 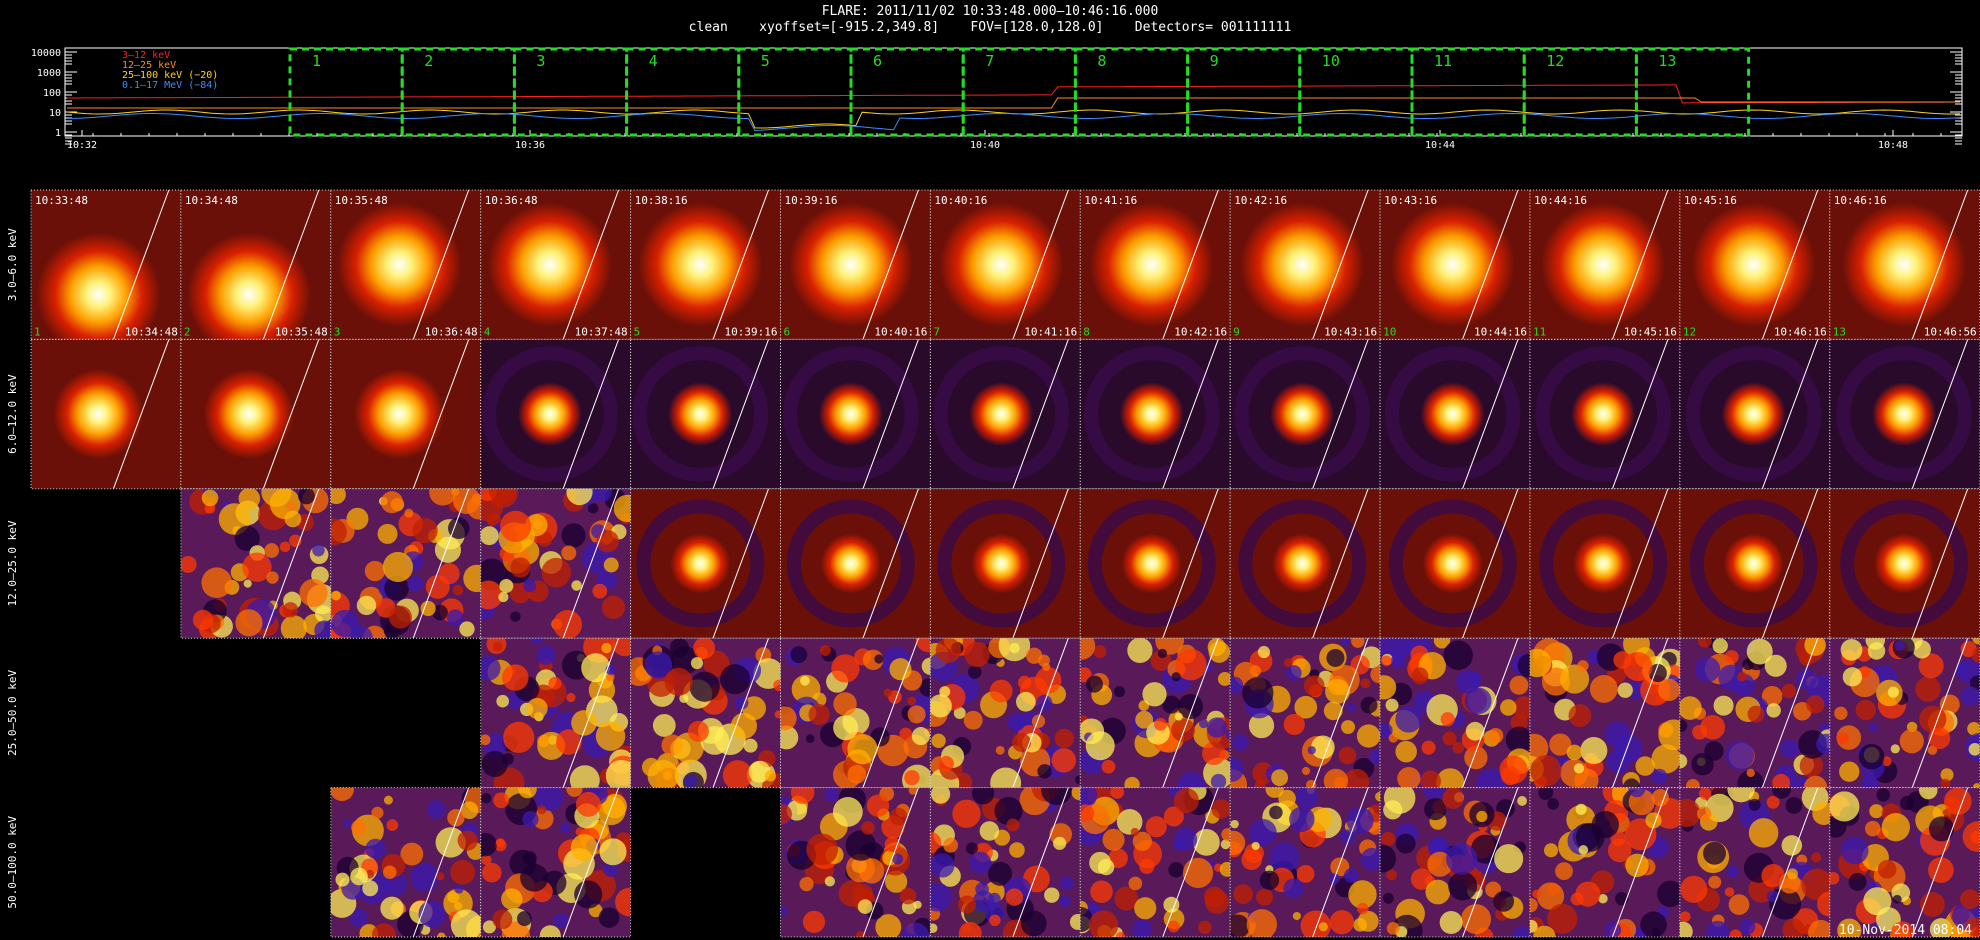 I want to click on panel-end-time: 10:39:16, so click(x=751, y=331).